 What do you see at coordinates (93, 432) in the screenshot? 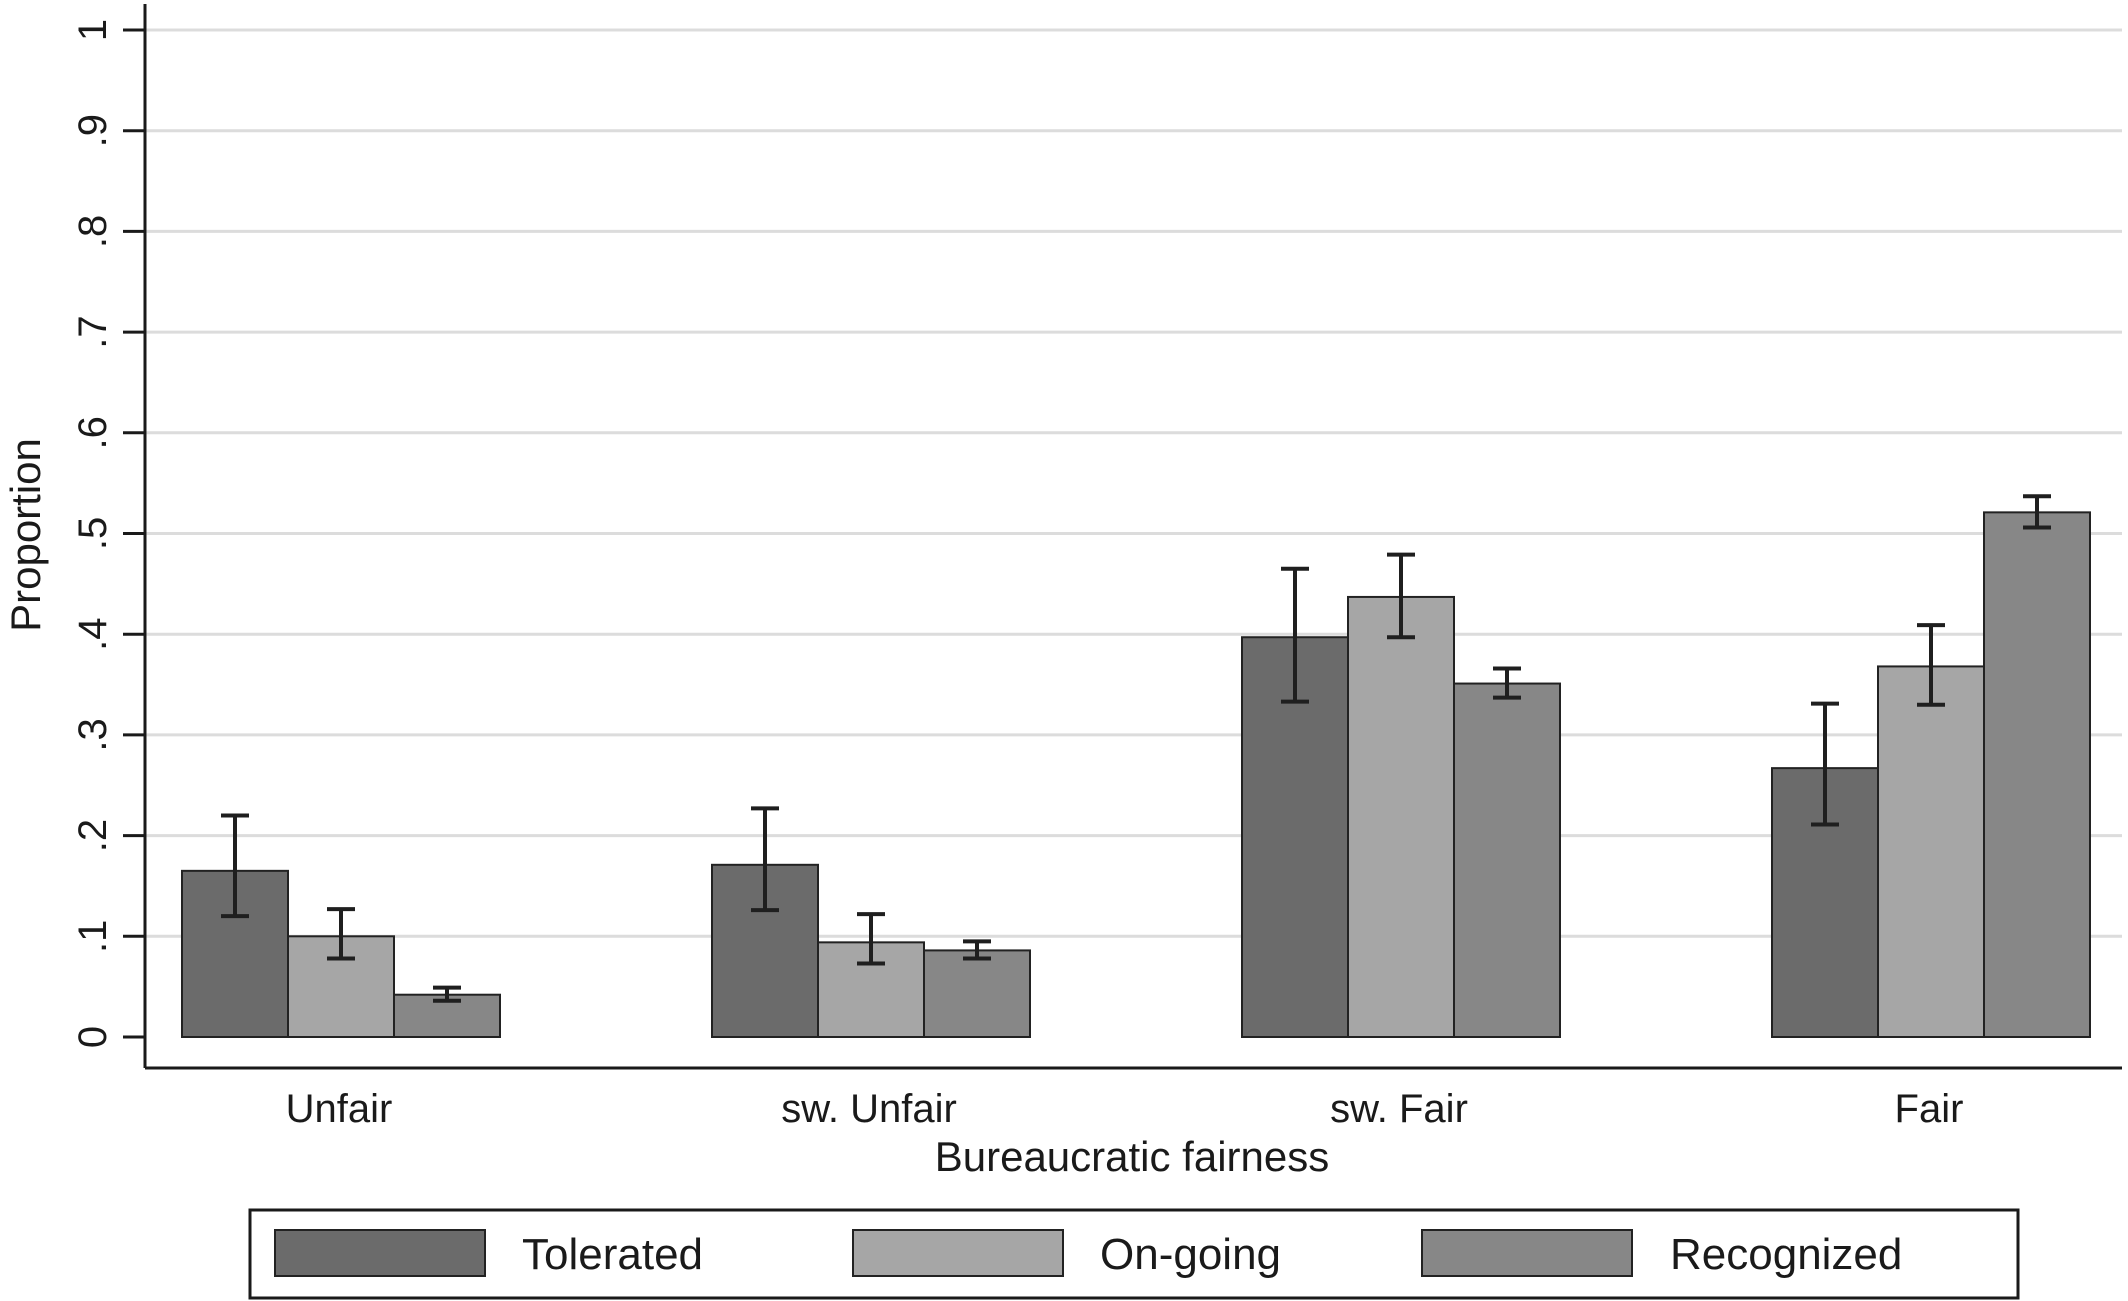
I see `y-tick-label: .6` at bounding box center [93, 432].